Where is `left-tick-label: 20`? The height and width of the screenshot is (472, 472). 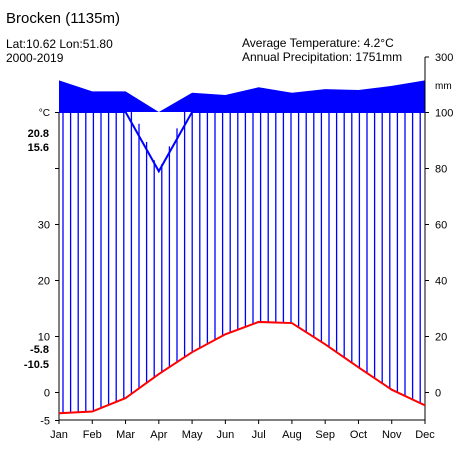
left-tick-label: 20 is located at coordinates (44, 282).